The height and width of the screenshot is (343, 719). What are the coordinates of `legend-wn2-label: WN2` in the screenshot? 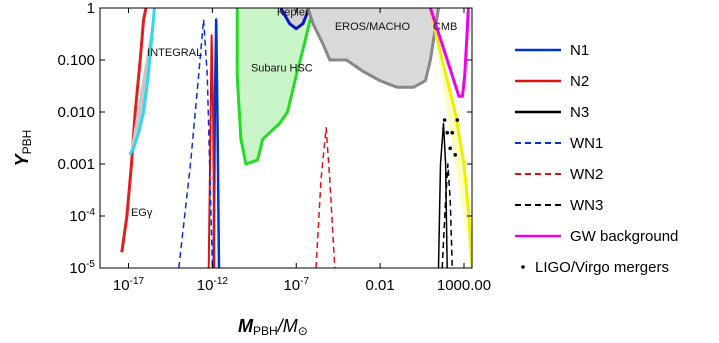 It's located at (586, 174).